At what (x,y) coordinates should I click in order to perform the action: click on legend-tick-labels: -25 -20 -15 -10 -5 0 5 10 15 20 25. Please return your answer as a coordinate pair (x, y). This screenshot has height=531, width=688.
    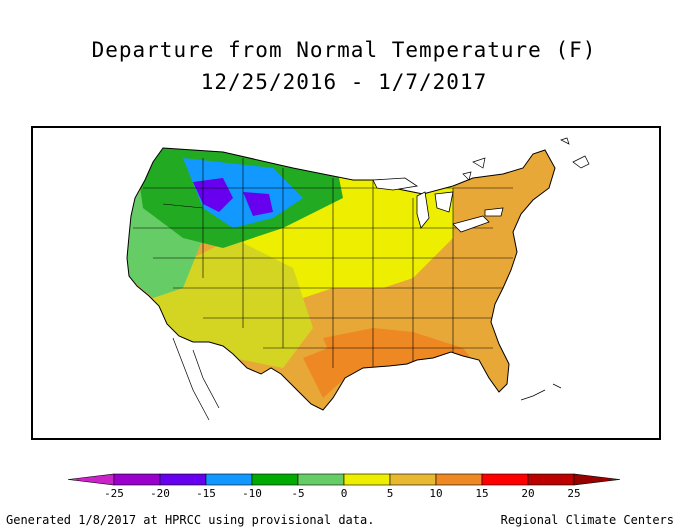
    Looking at the image, I should click on (342, 493).